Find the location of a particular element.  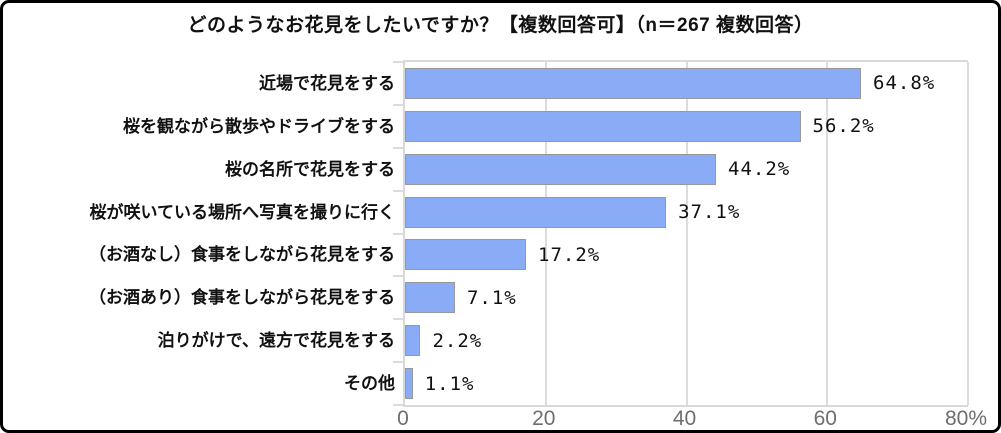

category-label: 桜を観ながら散歩やドライブをする is located at coordinates (259, 126).